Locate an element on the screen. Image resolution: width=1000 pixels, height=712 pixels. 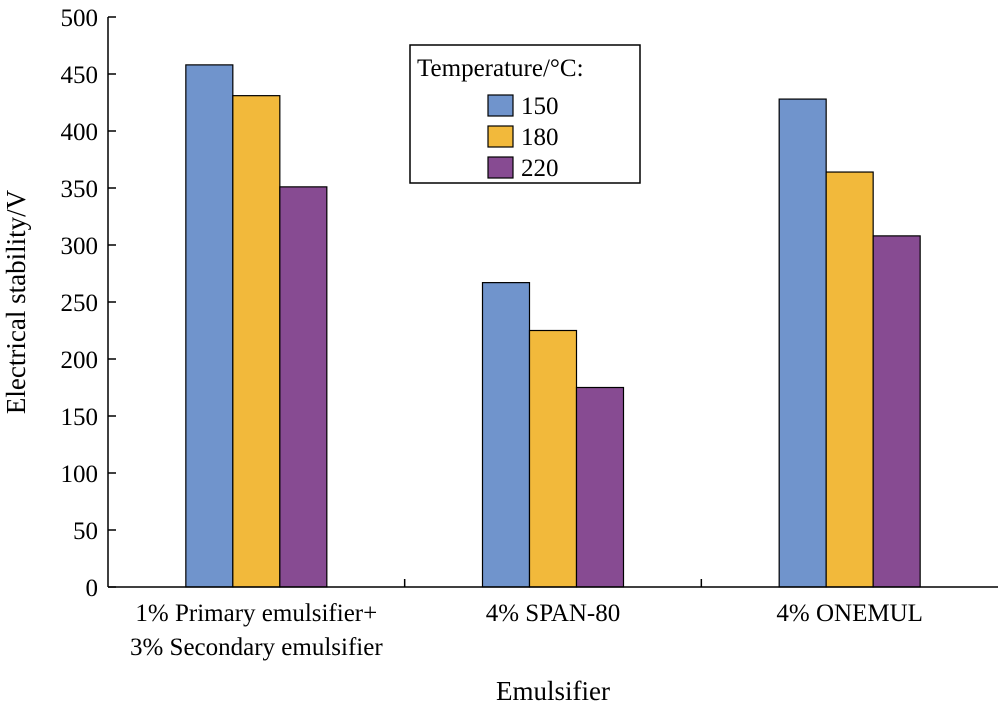
y-tick-label: 250 is located at coordinates (80, 303).